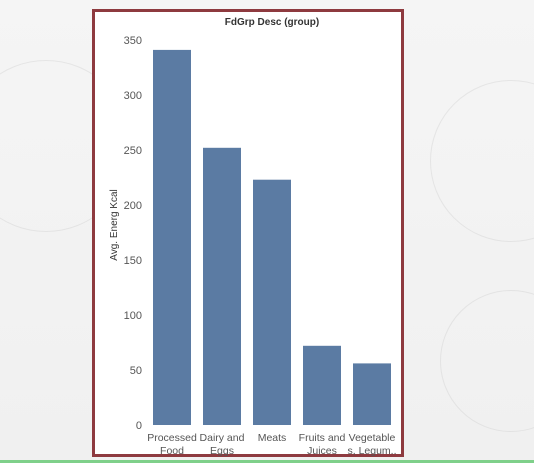 This screenshot has height=463, width=534. What do you see at coordinates (371, 451) in the screenshot?
I see `x-tick-label: s, Legum..` at bounding box center [371, 451].